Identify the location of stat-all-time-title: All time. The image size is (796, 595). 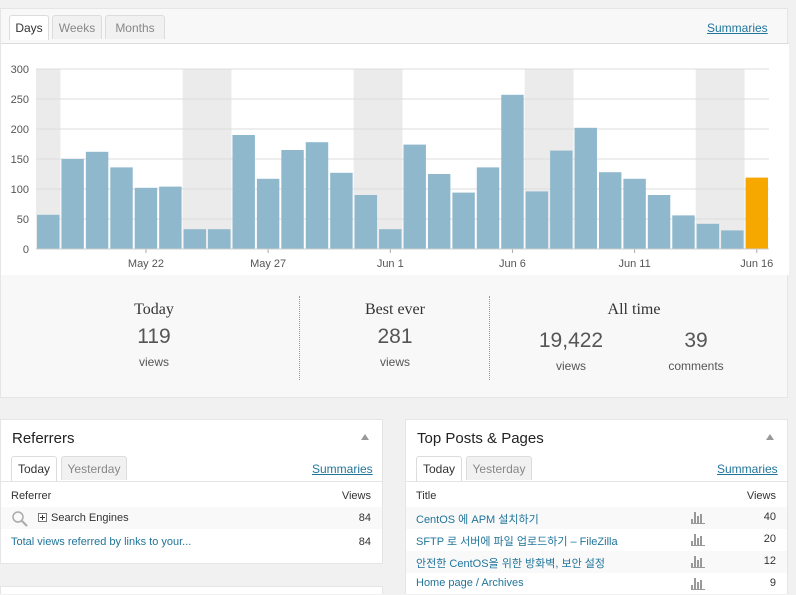
(634, 309).